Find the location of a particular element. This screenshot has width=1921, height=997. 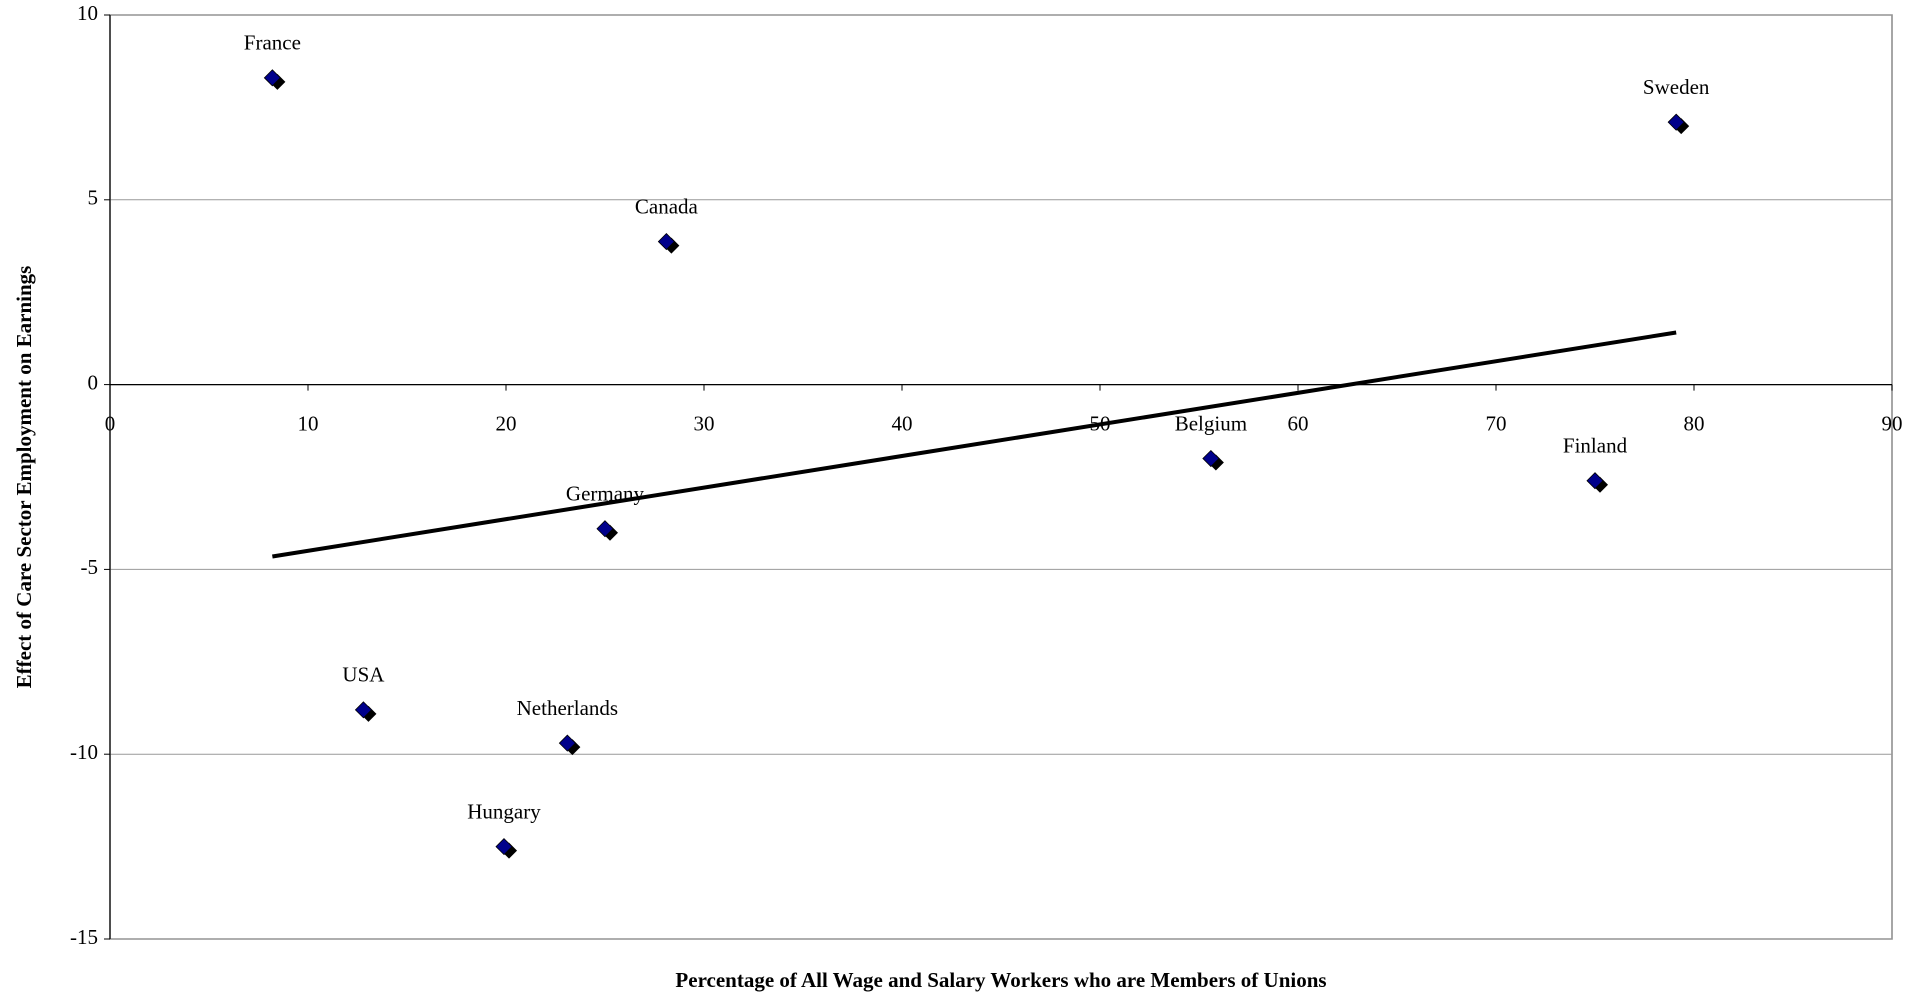

y-tick-label: 5 is located at coordinates (93, 198).